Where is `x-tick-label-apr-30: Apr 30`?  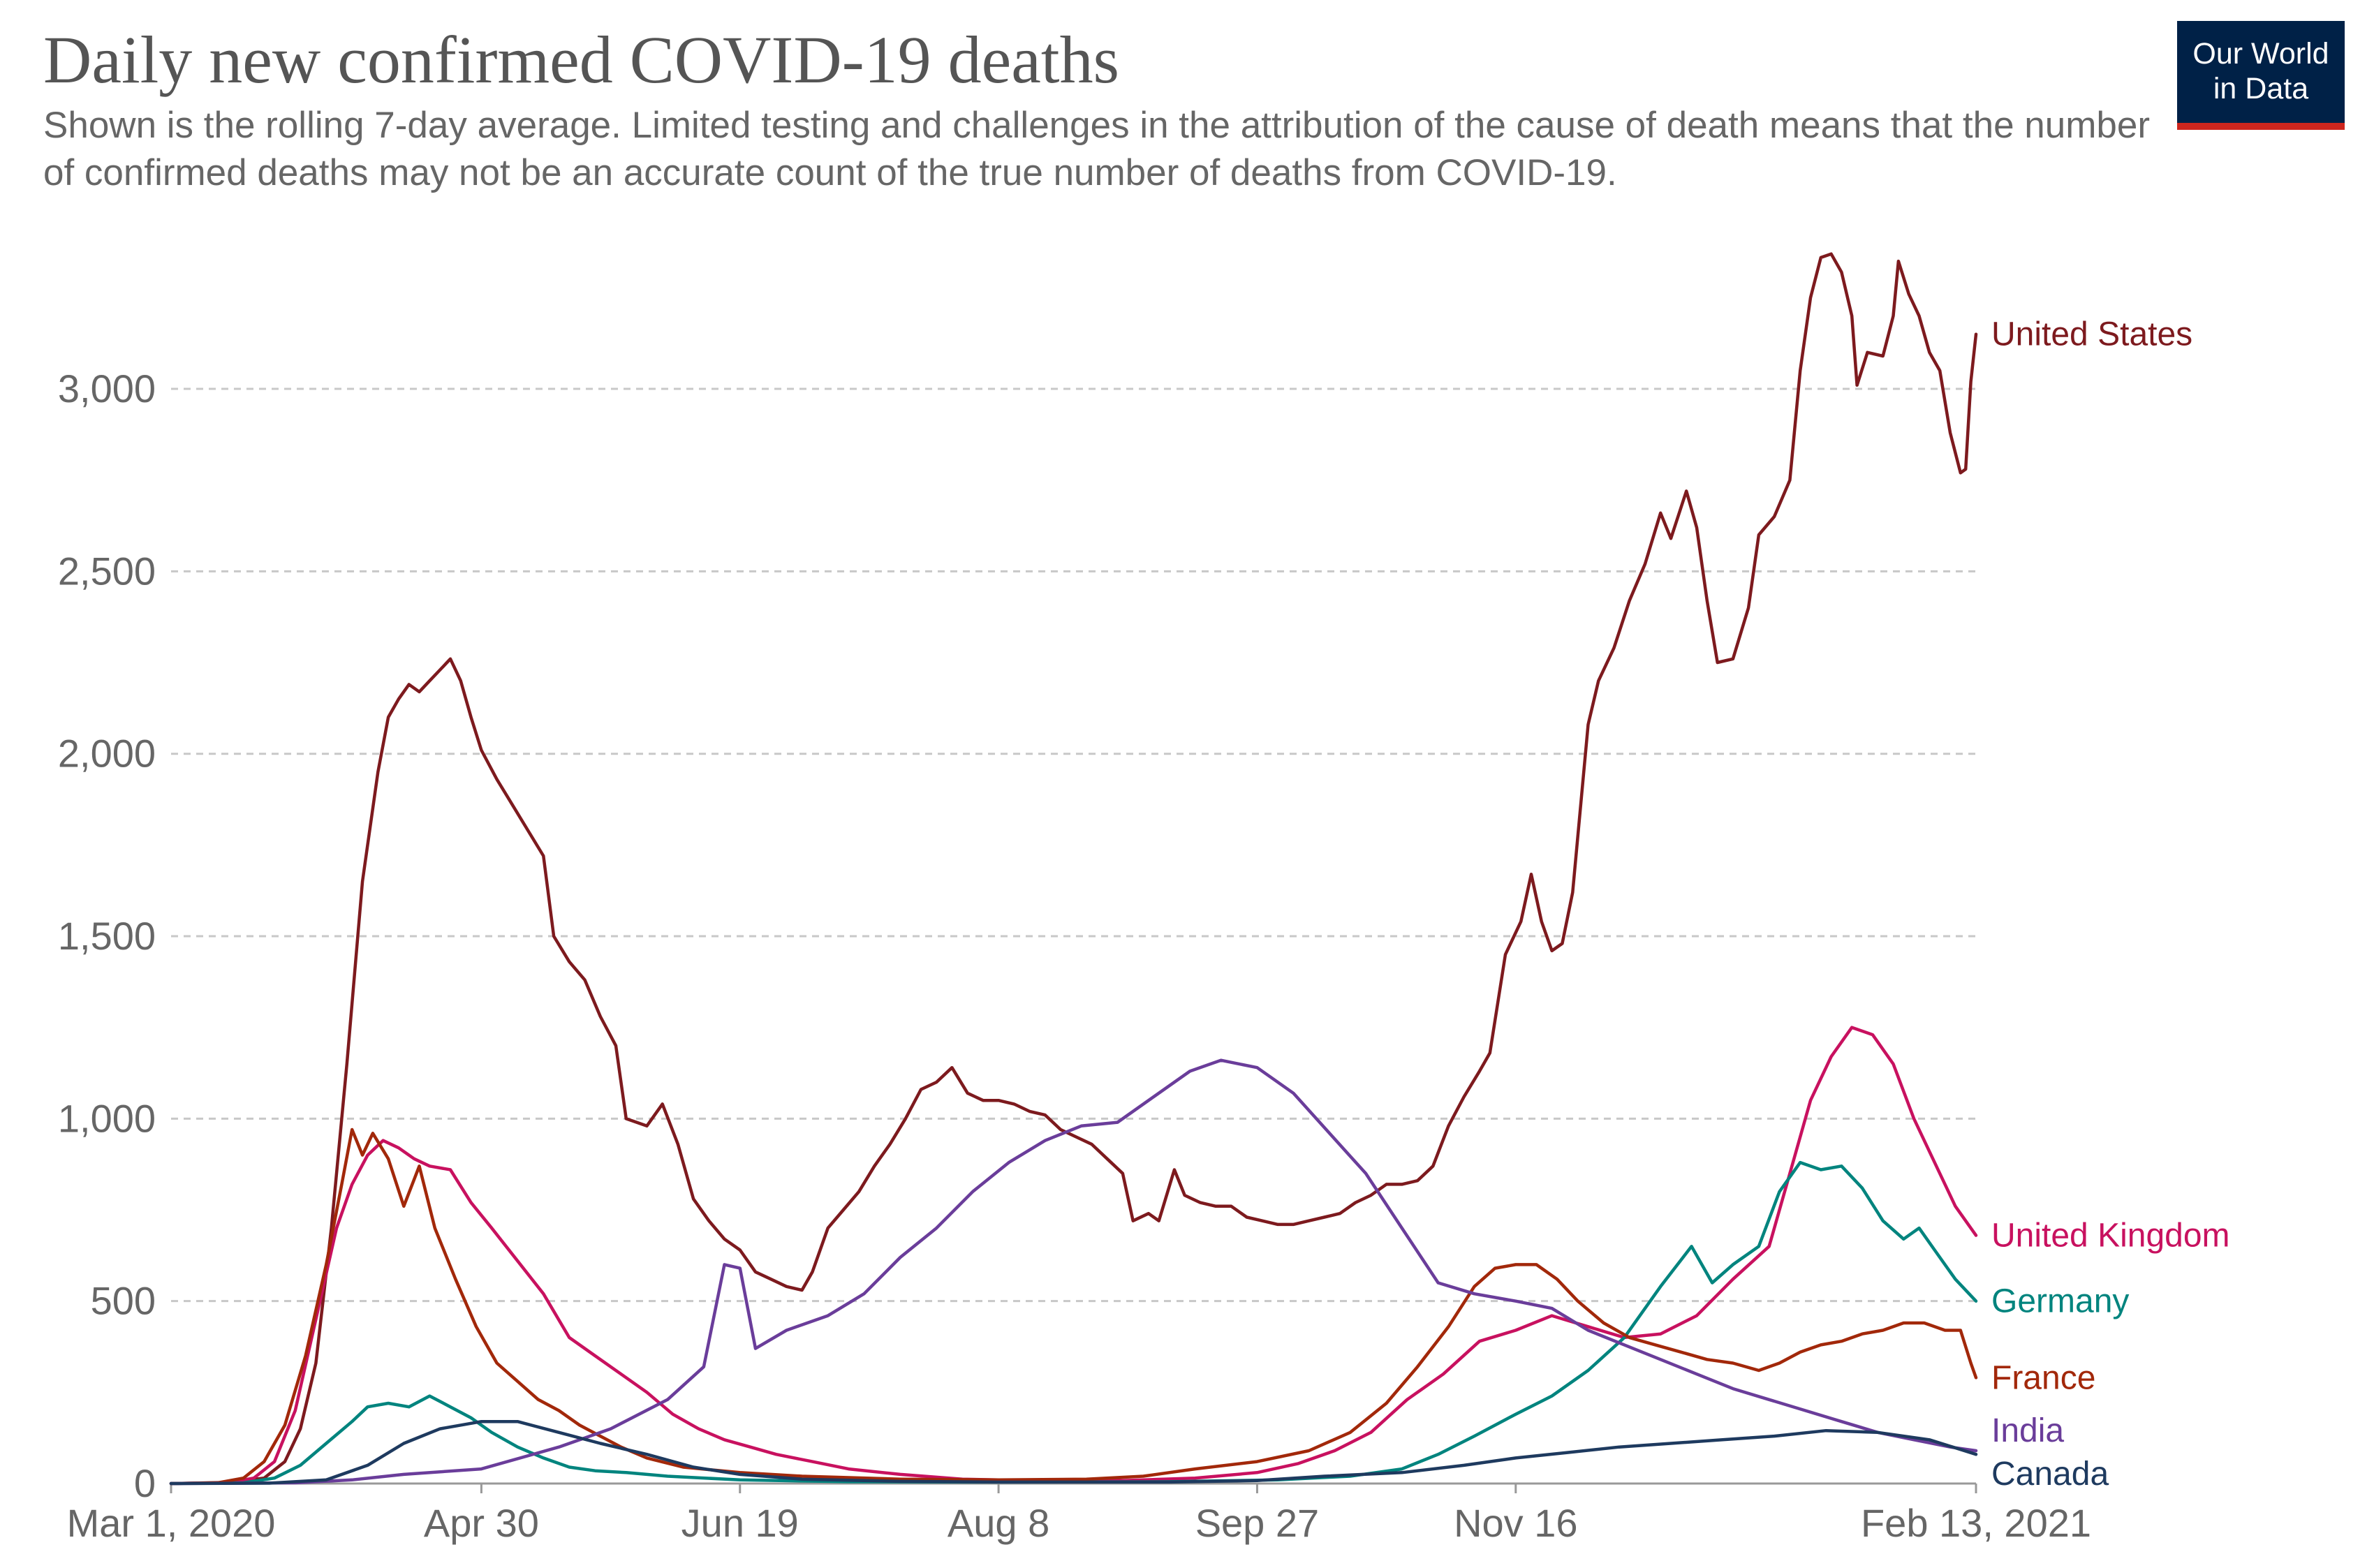
x-tick-label-apr-30: Apr 30 is located at coordinates (482, 1523).